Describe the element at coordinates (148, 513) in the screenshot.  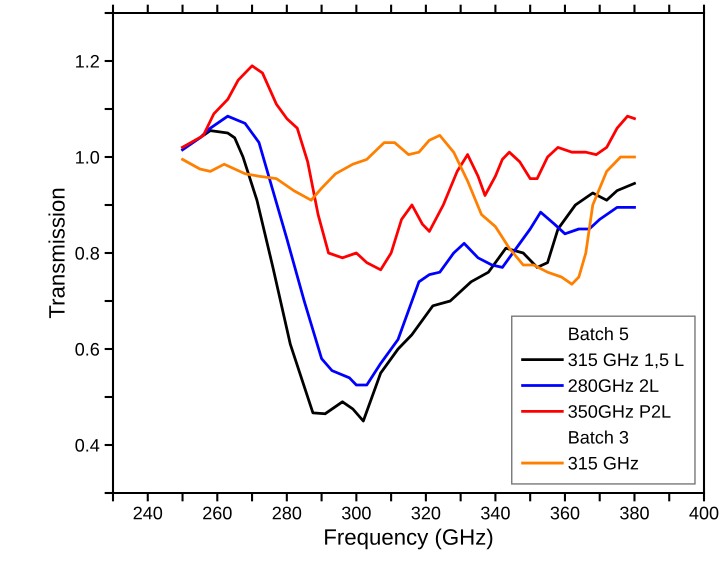
I see `x-tick-label: 240` at that location.